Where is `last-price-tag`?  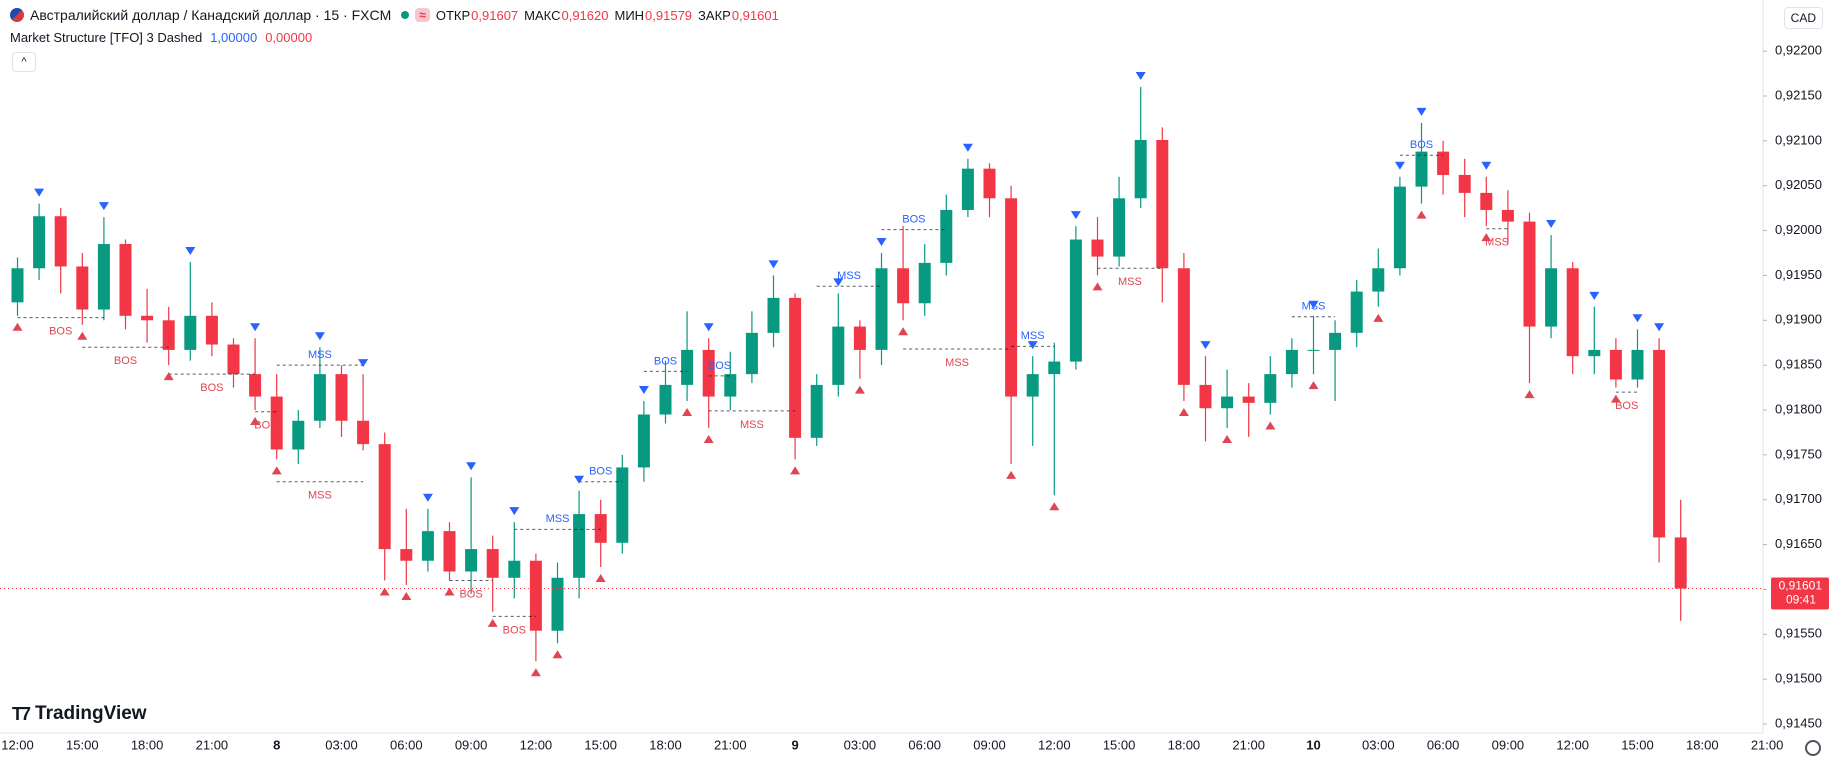
last-price-tag is located at coordinates (1800, 593).